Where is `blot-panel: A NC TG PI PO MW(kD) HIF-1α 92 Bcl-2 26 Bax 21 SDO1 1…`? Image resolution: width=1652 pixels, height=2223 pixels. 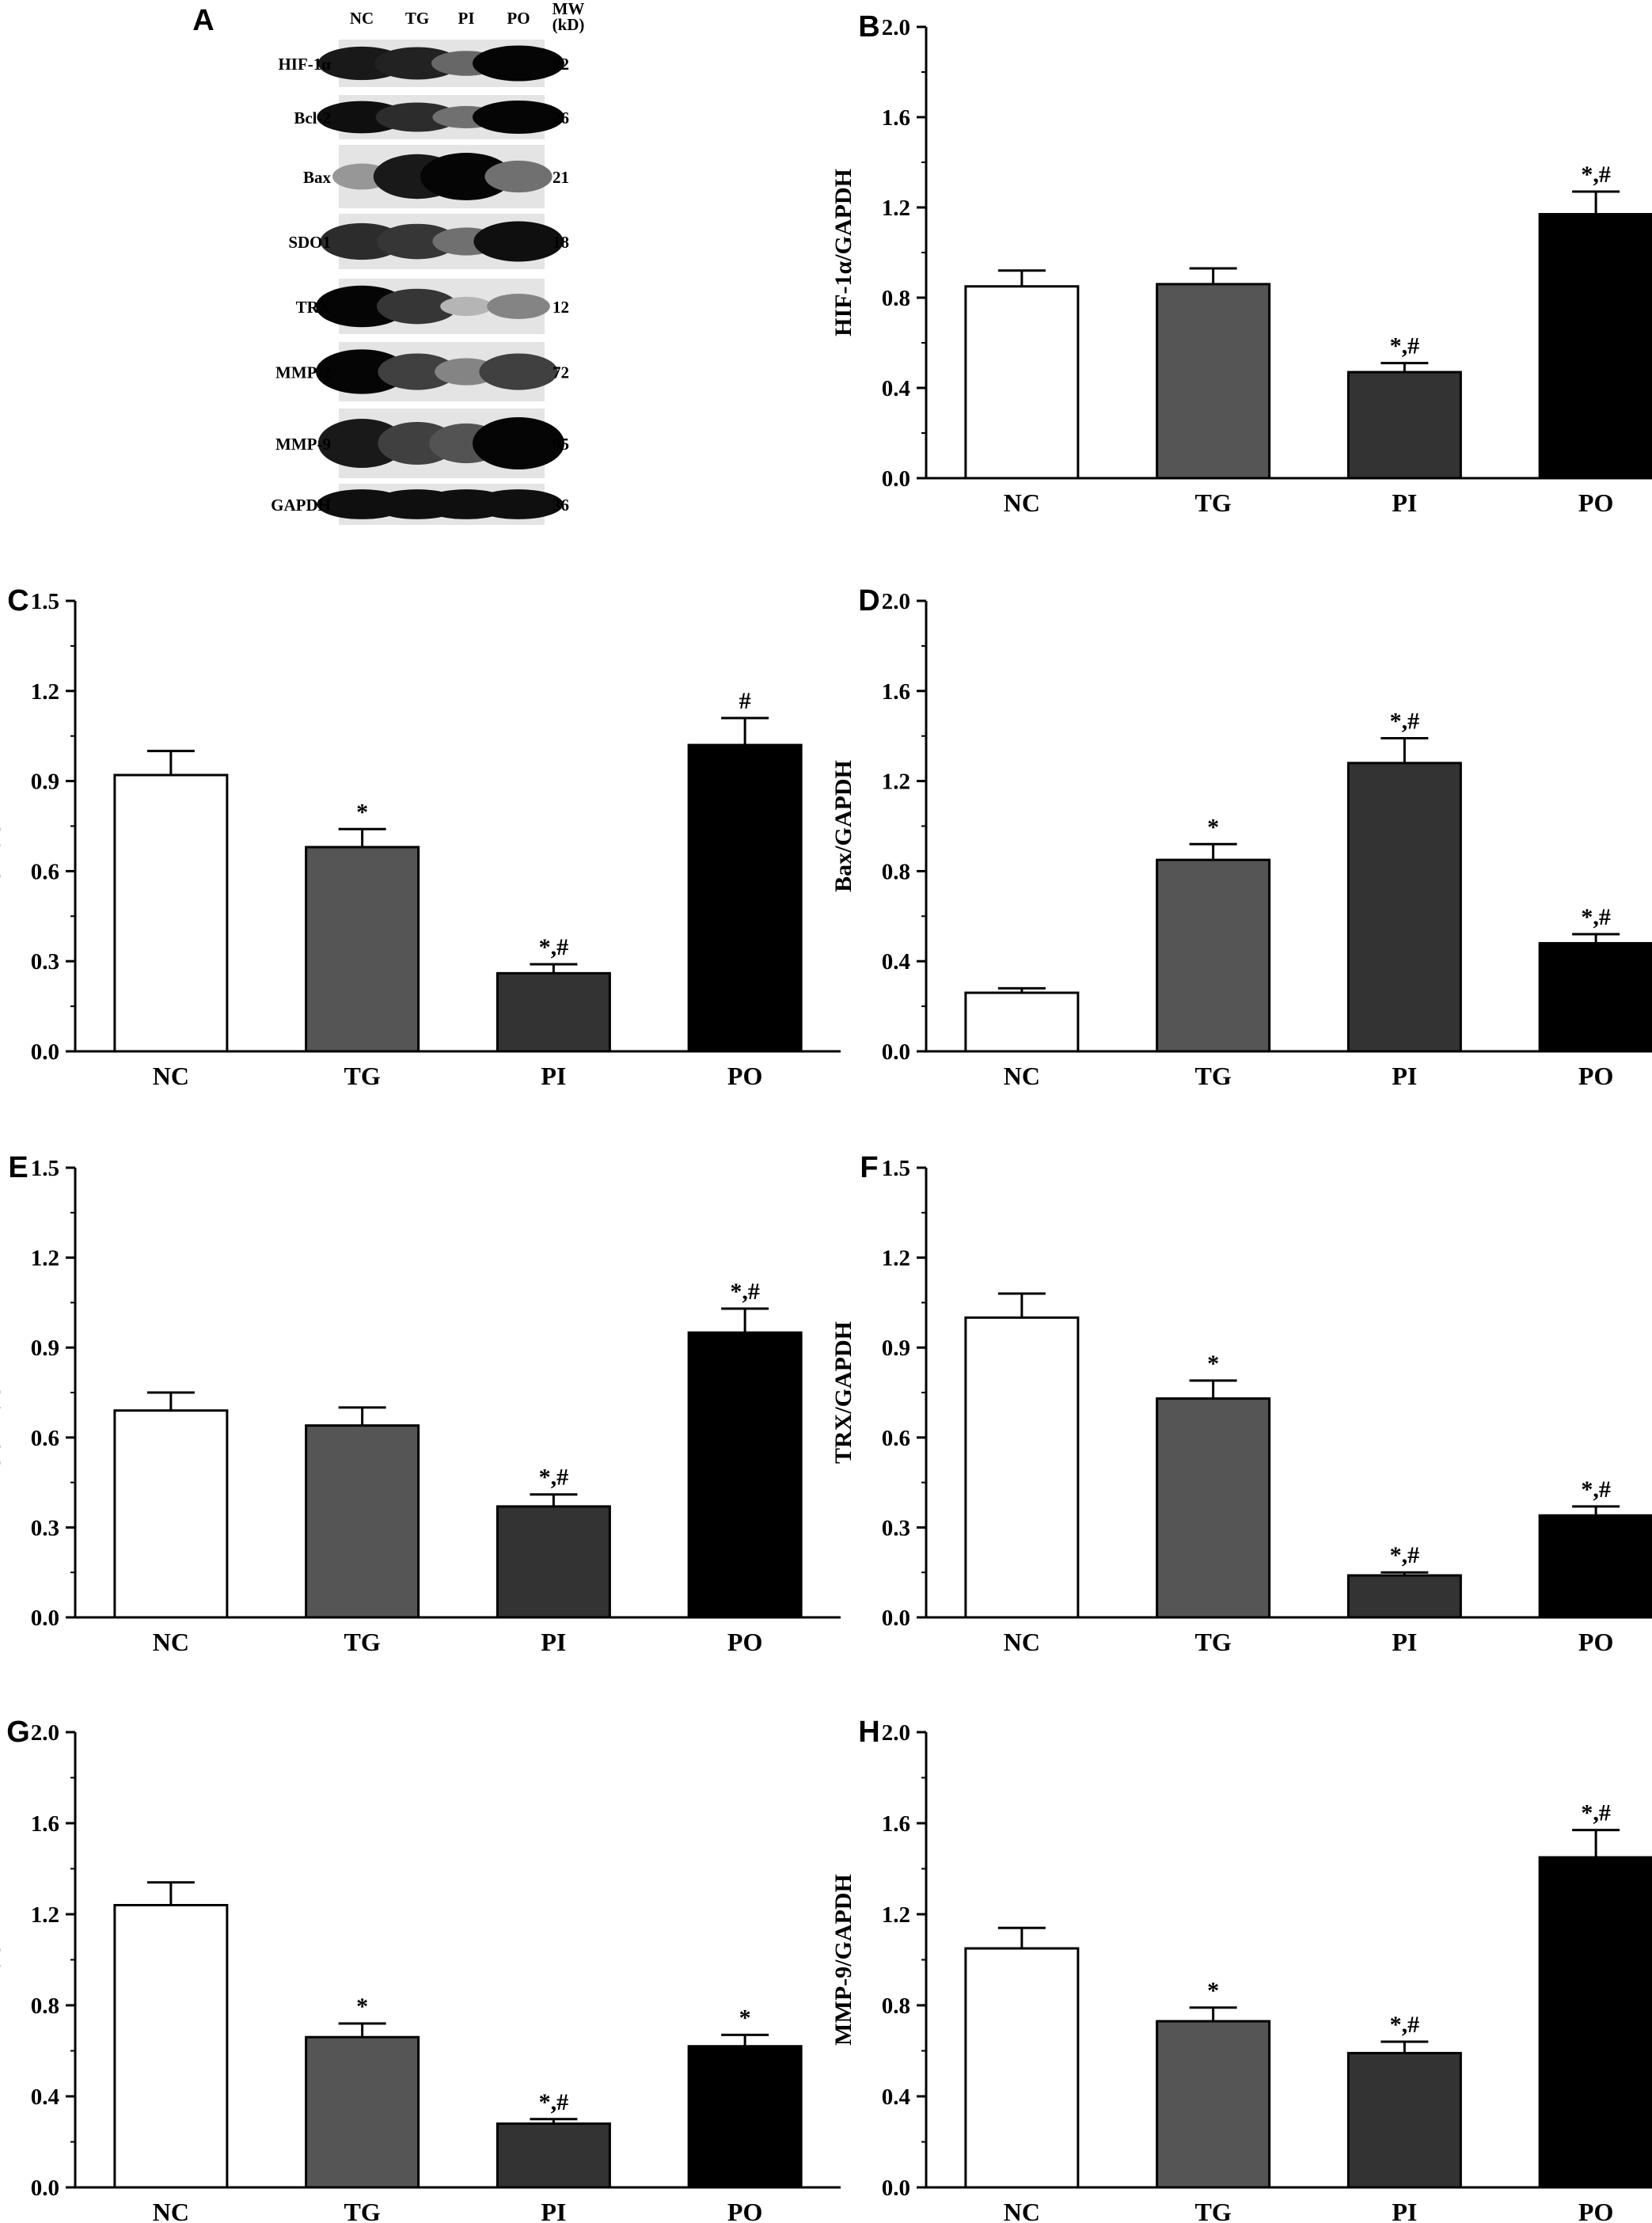 blot-panel: A NC TG PI PO MW(kD) HIF-1α 92 Bcl-2 26 Bax 21 SDO1 1… is located at coordinates (388, 262).